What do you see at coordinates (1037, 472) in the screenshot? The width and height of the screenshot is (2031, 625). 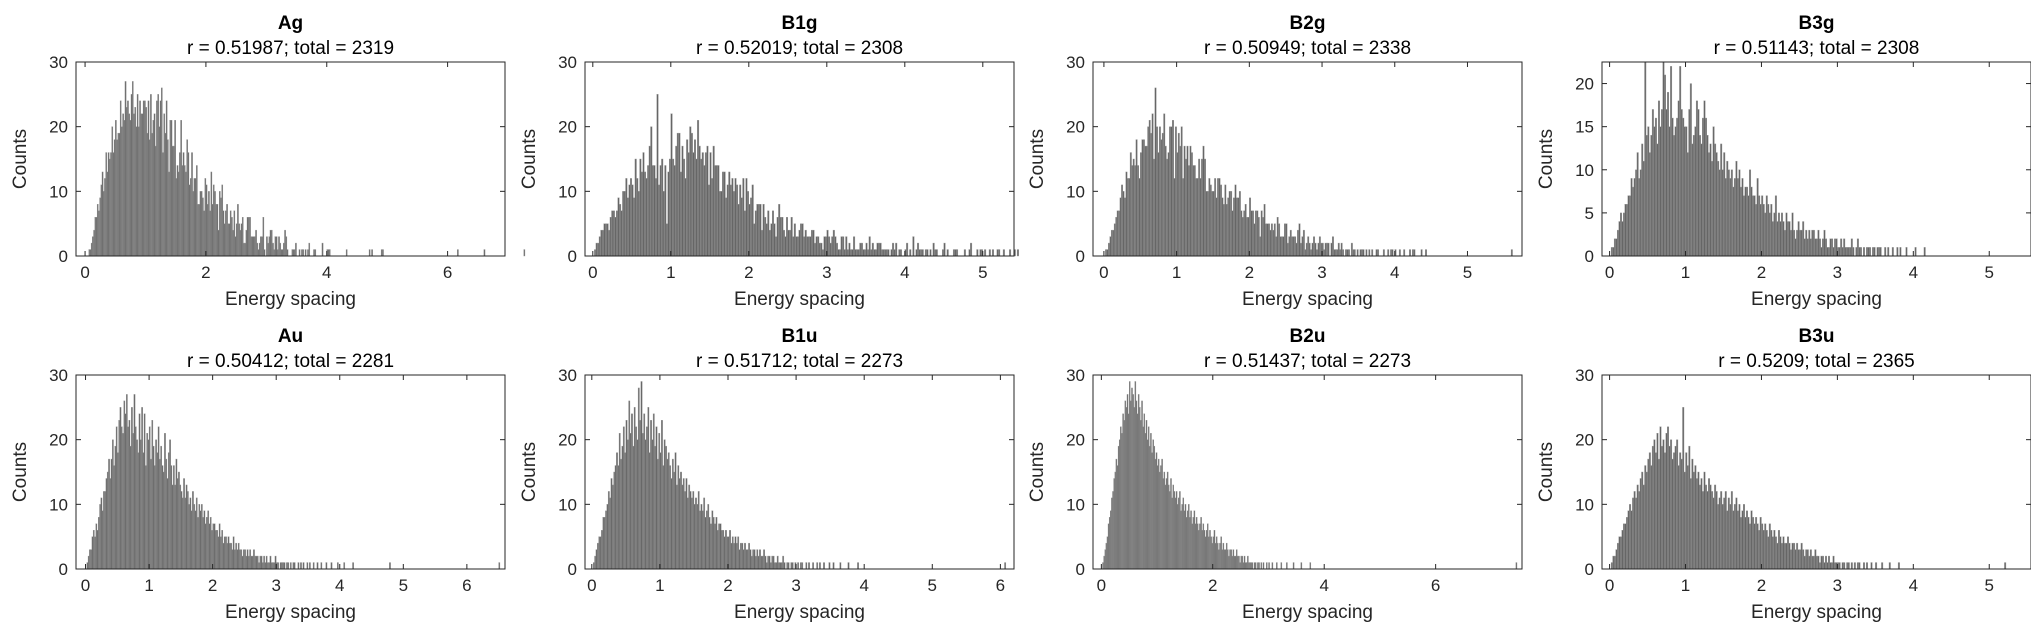 I see `y-axis-label: Counts` at bounding box center [1037, 472].